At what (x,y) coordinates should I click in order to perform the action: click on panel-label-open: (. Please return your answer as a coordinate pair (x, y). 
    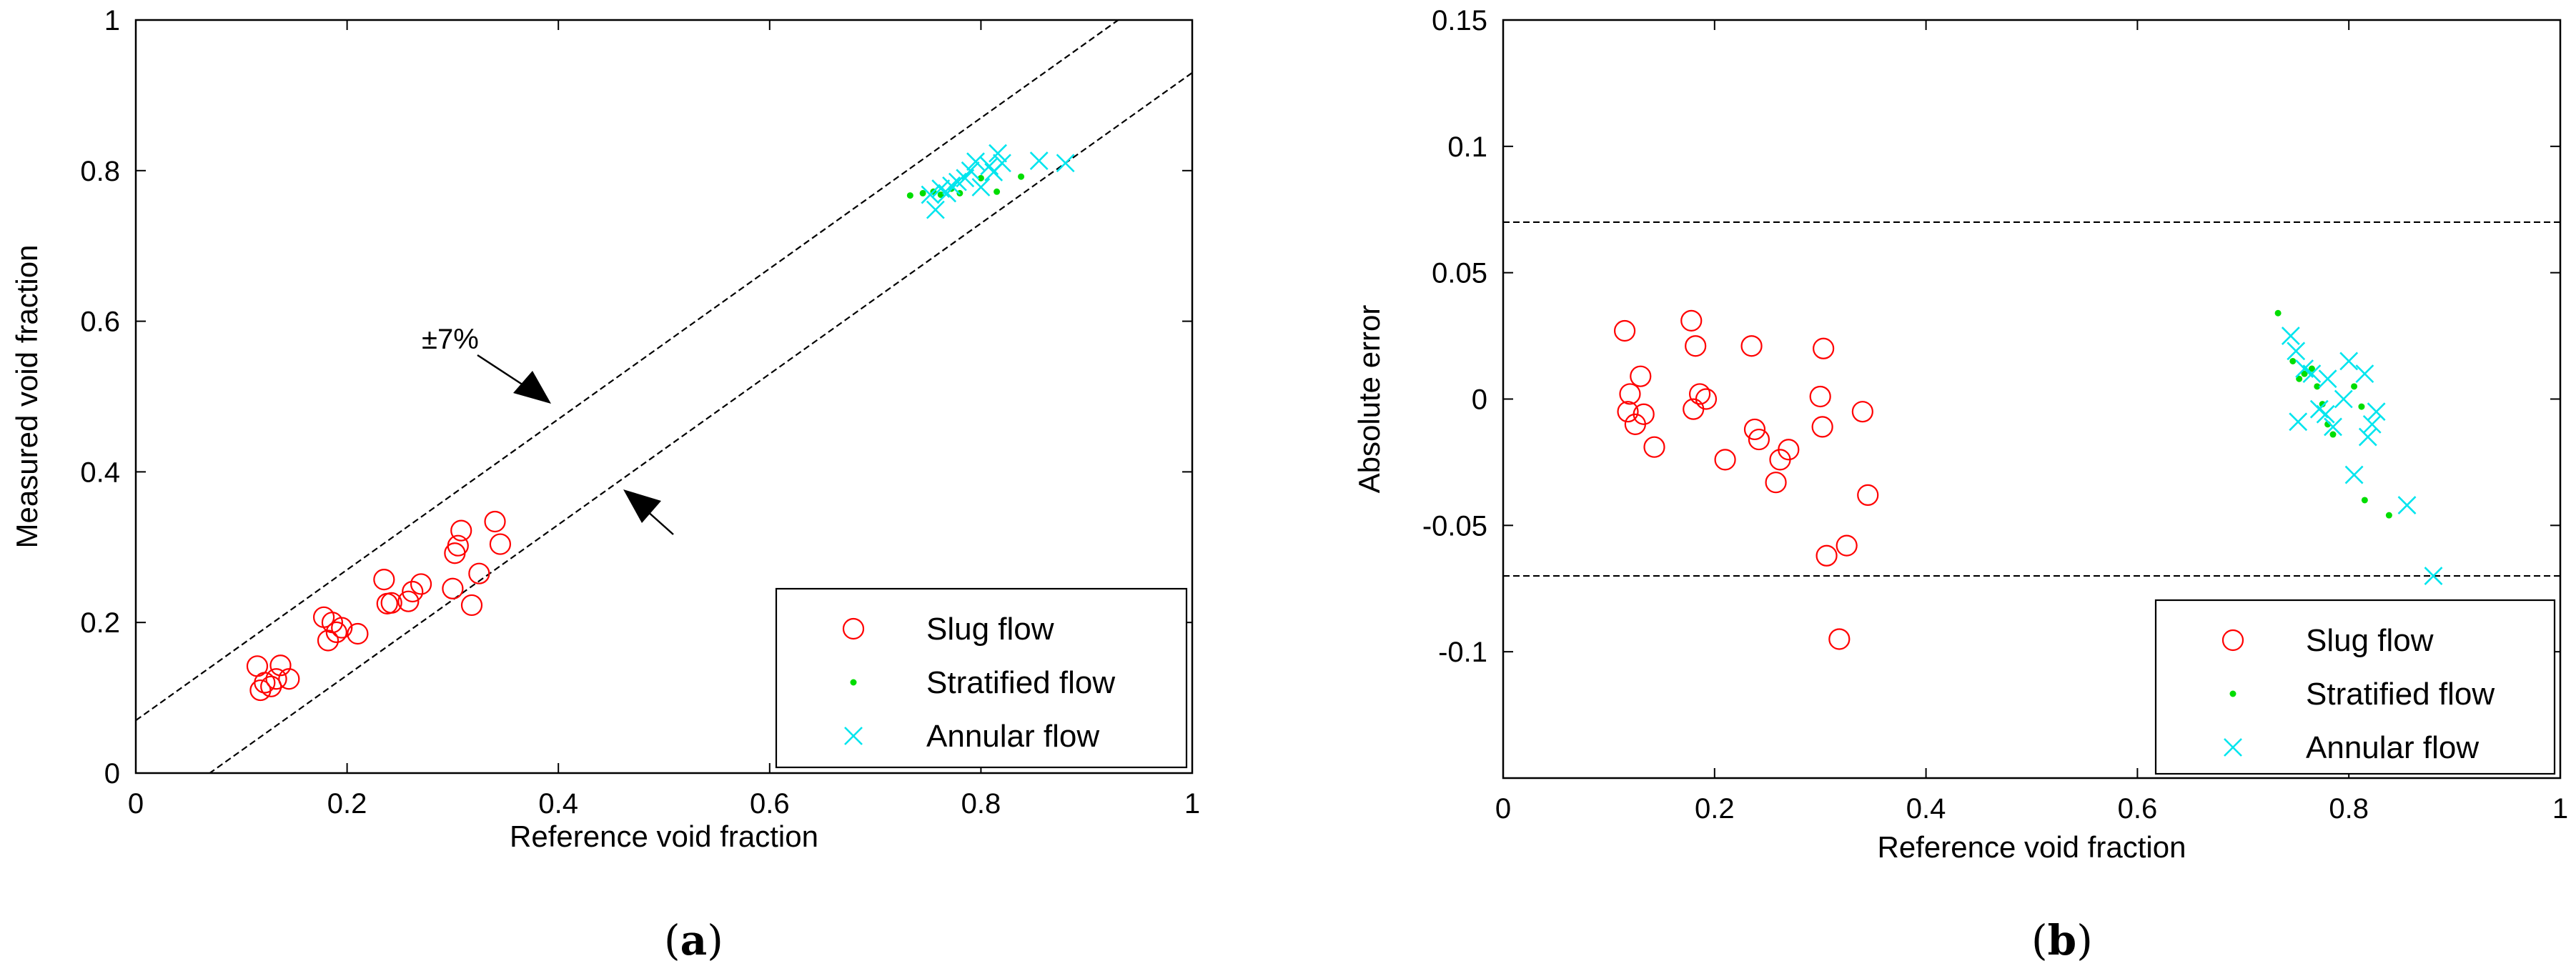
    Looking at the image, I should click on (2040, 940).